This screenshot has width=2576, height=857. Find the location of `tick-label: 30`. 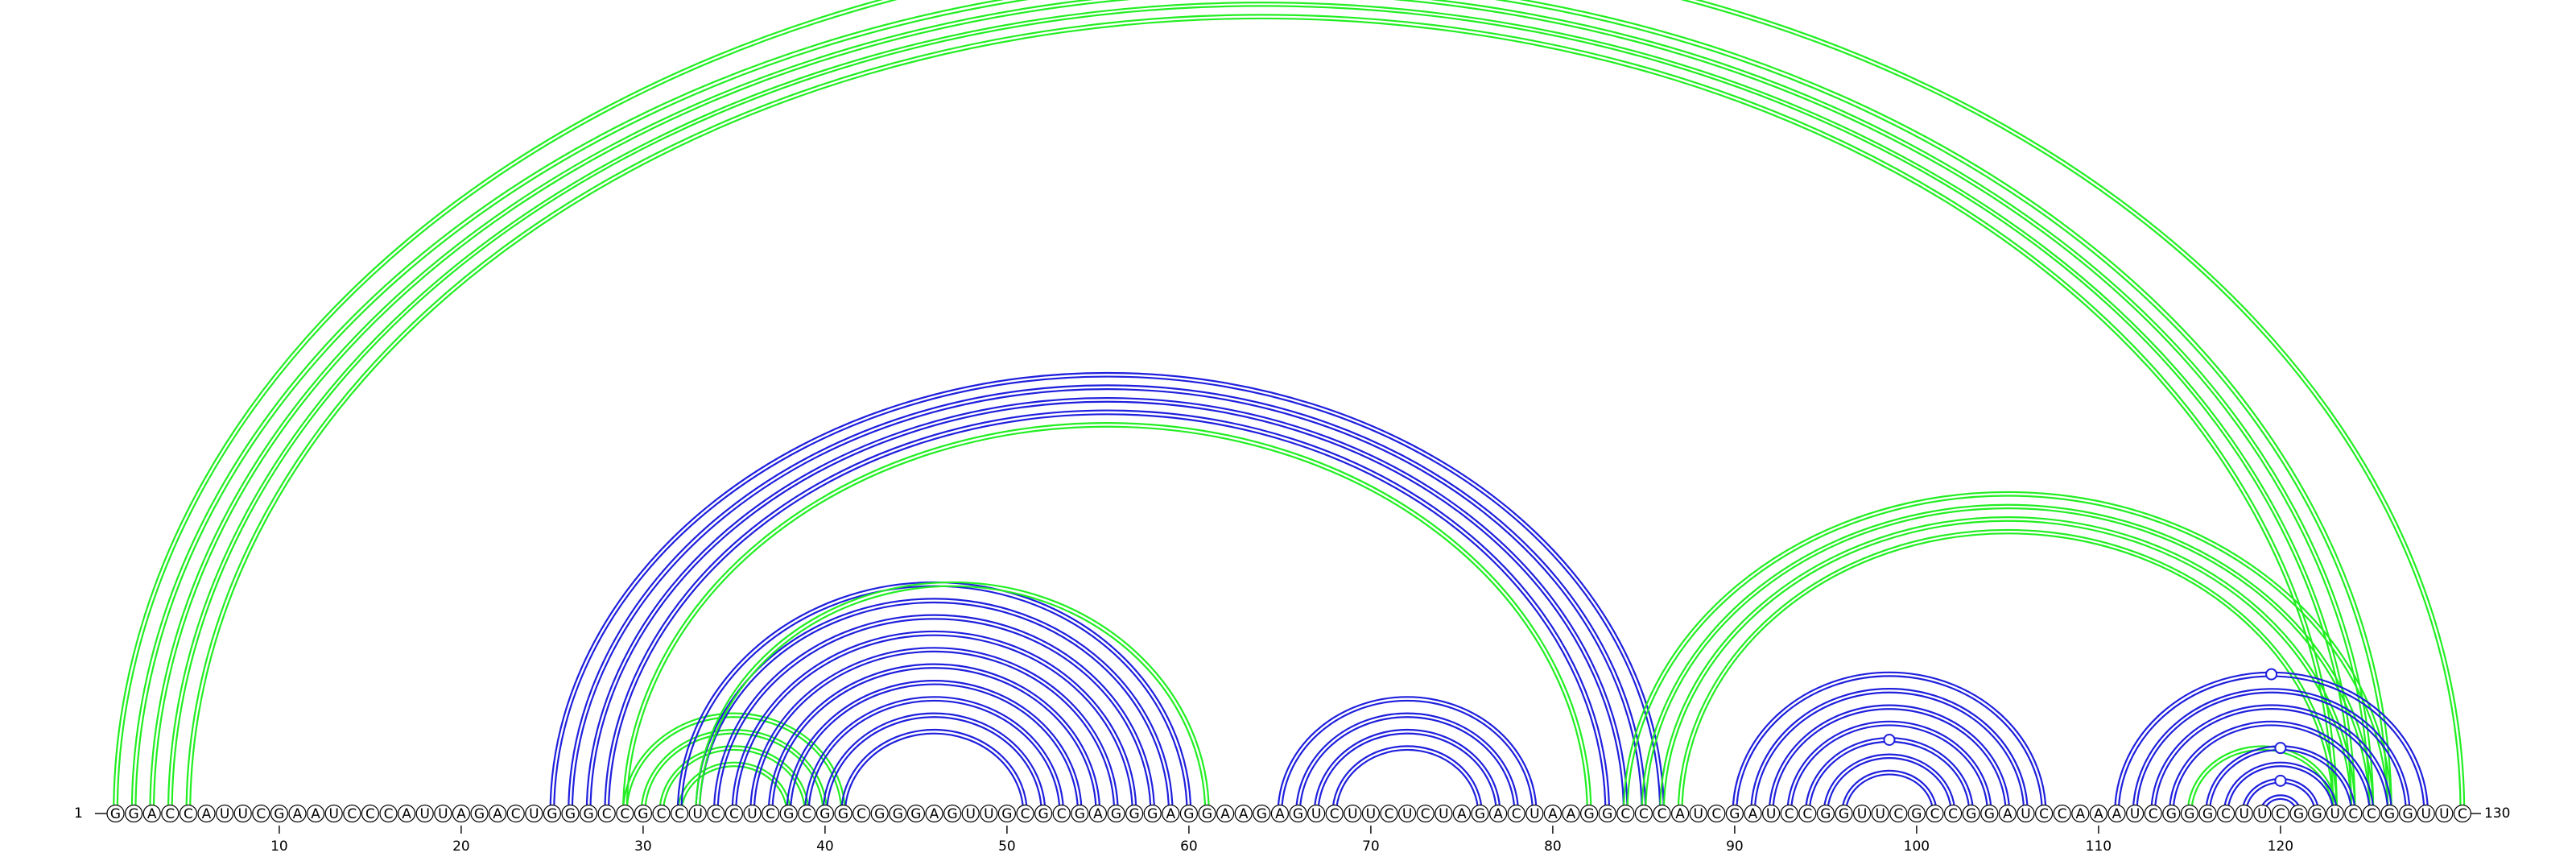

tick-label: 30 is located at coordinates (643, 846).